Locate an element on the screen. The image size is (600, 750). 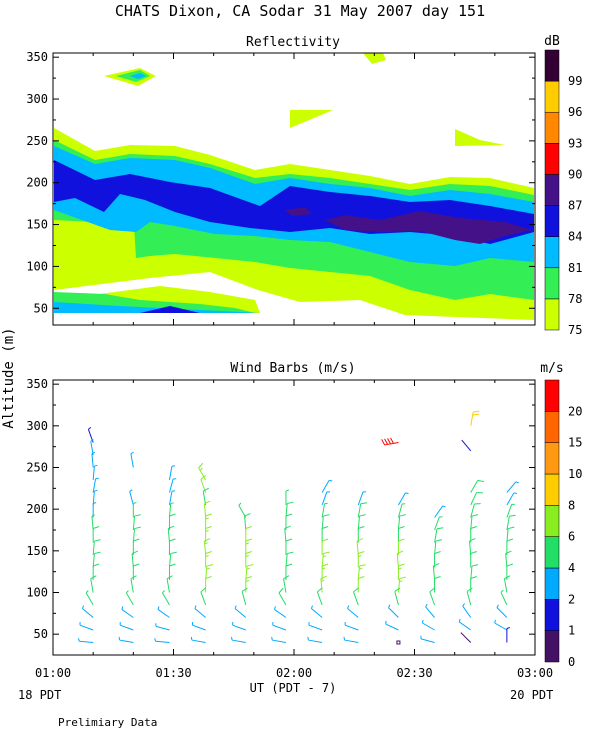
colorbar-level-label: 87 is located at coordinates (575, 206).